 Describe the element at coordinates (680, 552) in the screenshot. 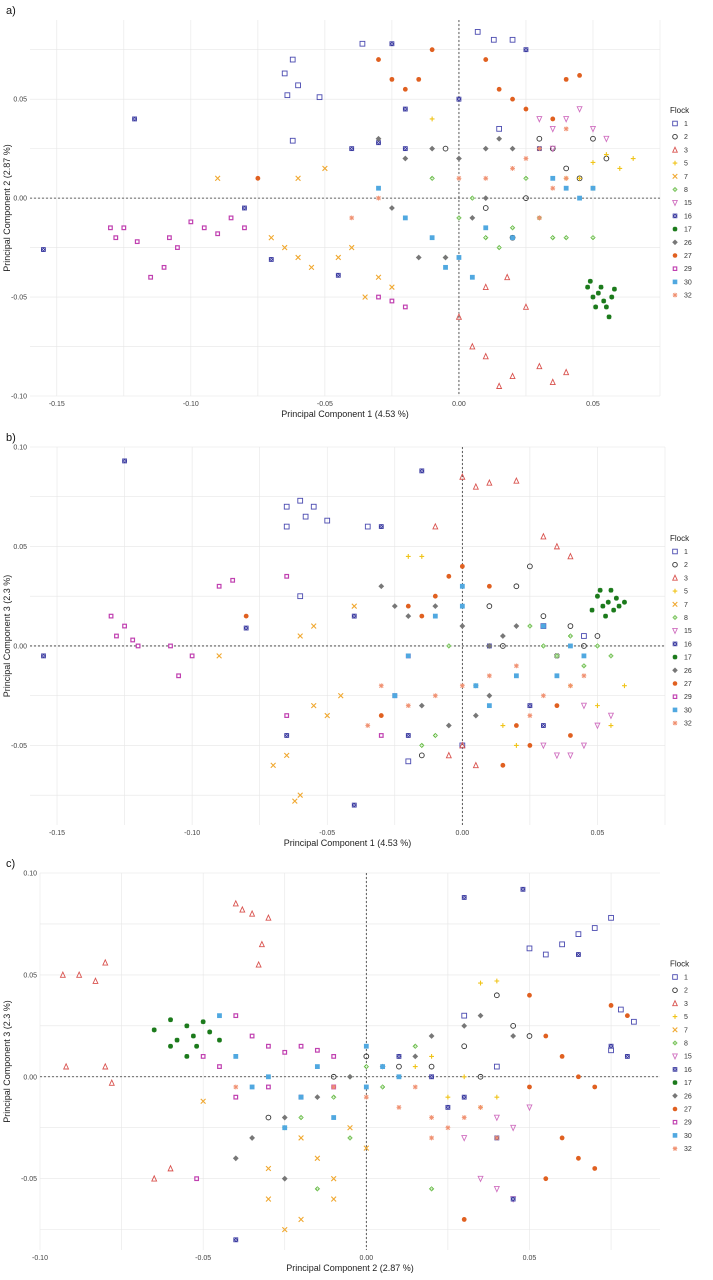

I see `legend-item-1: 1` at that location.